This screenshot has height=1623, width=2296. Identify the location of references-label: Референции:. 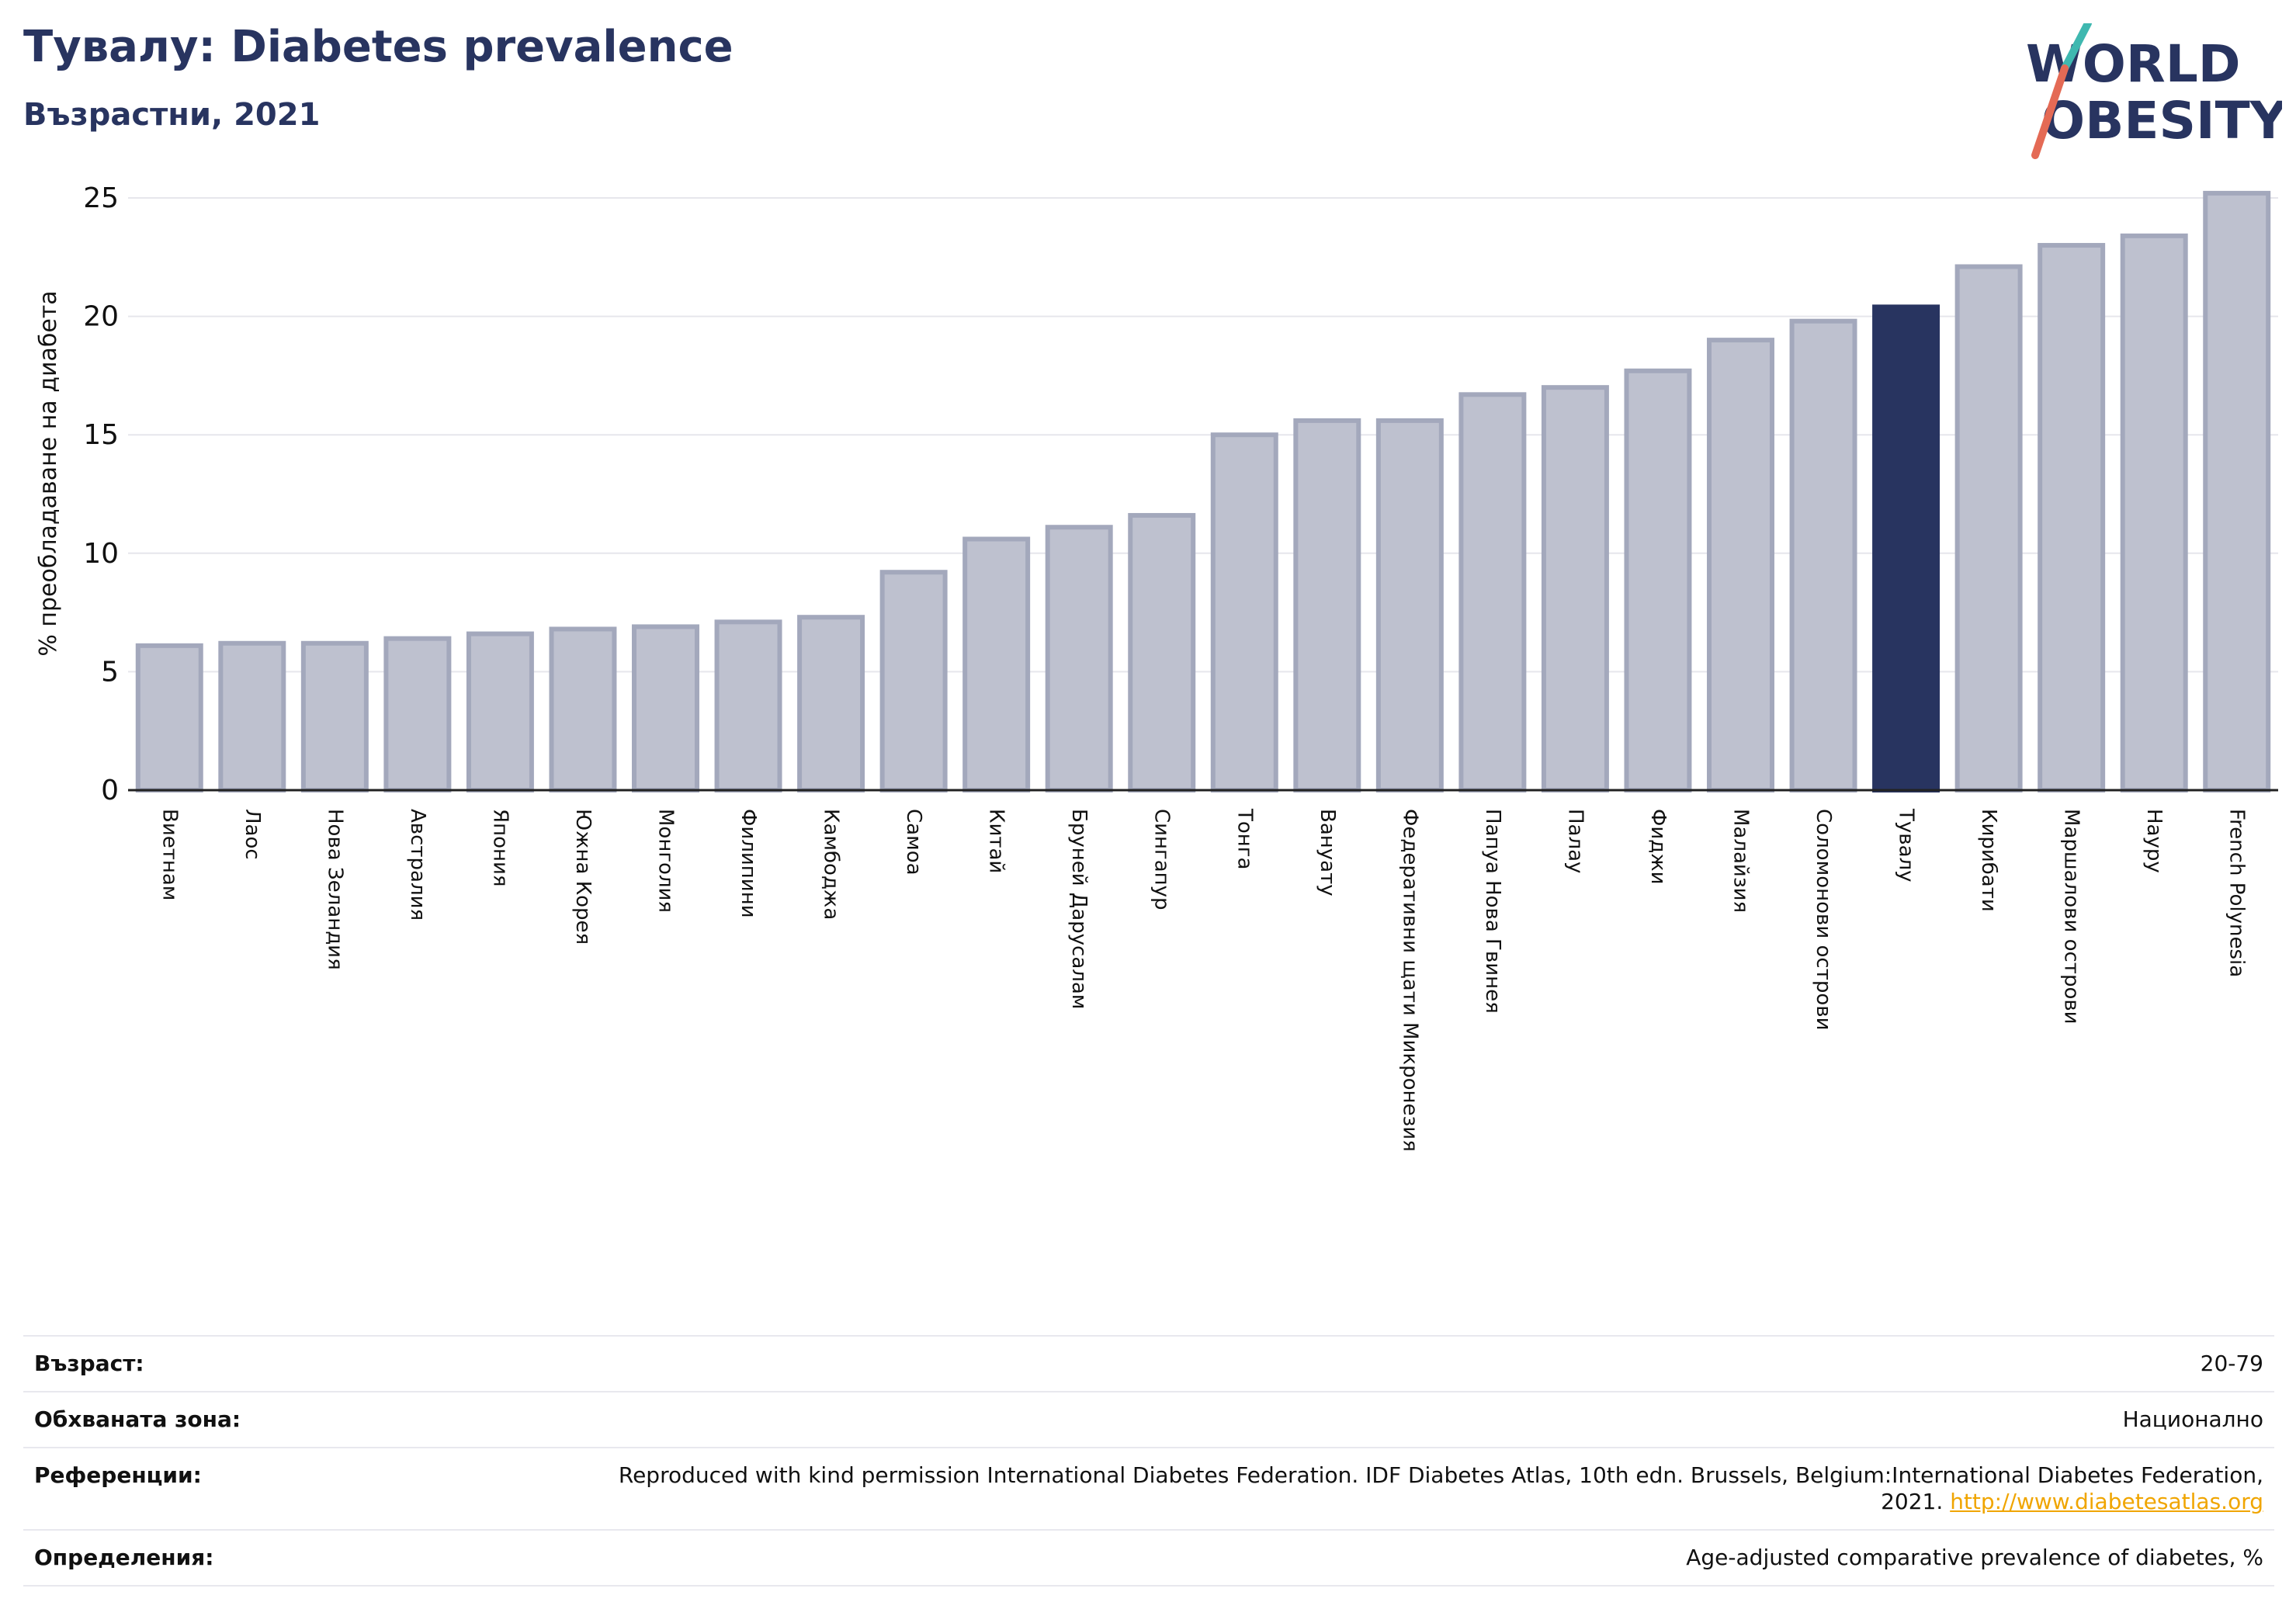
(118, 1475).